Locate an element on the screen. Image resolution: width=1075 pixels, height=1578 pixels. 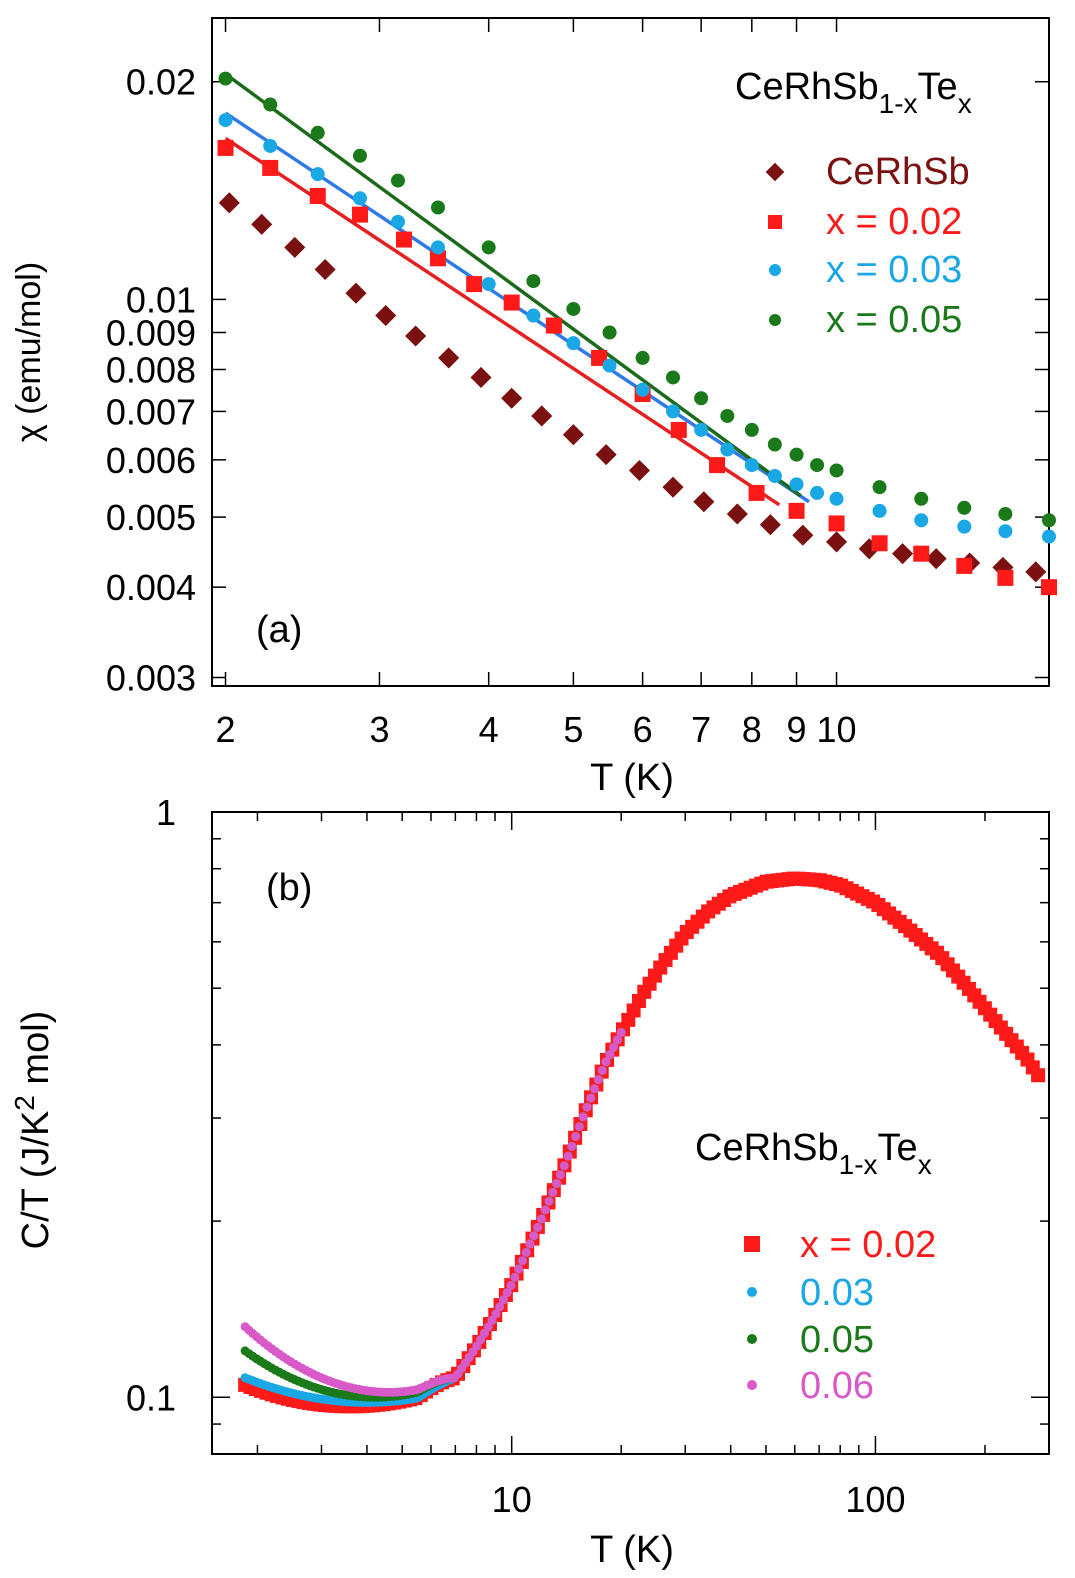
legend-label: CeRhSb is located at coordinates (898, 172).